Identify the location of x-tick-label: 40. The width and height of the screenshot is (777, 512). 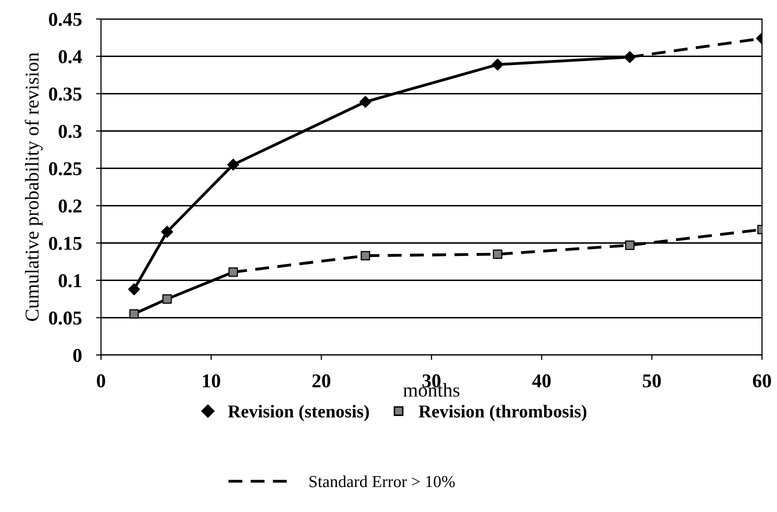
(541, 381).